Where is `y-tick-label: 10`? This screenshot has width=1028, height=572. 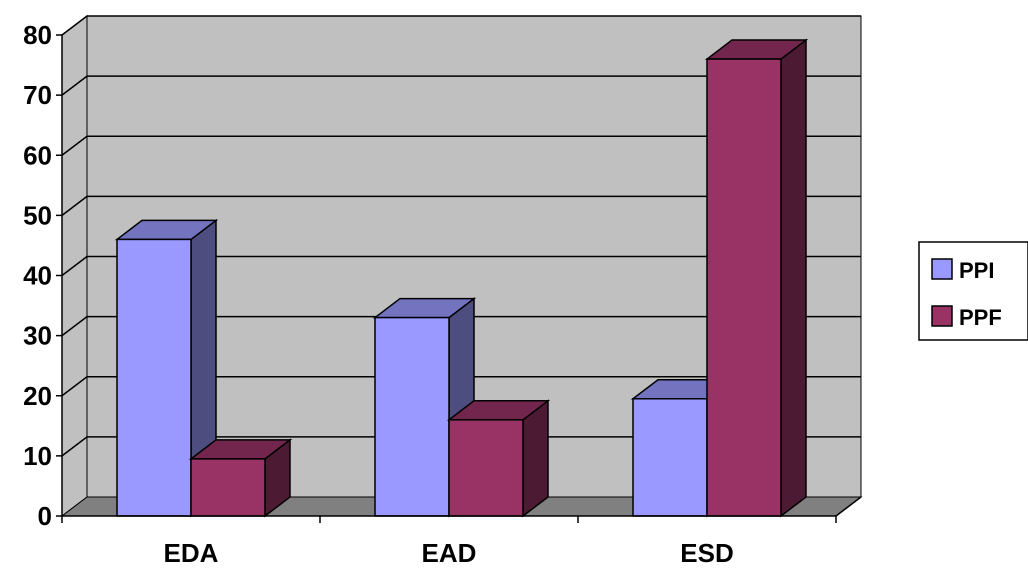 y-tick-label: 10 is located at coordinates (37, 456).